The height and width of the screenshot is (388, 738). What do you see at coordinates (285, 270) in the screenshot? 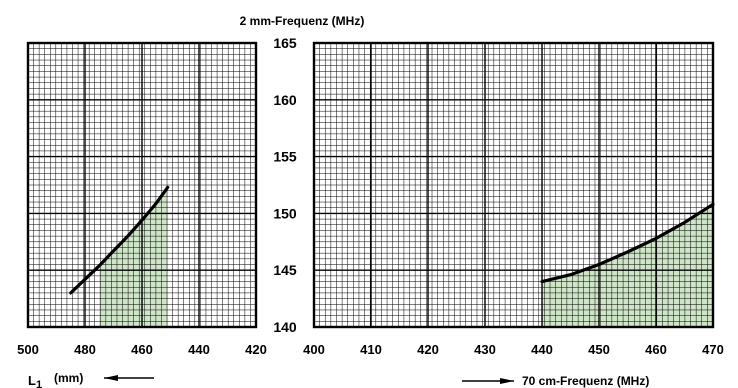
I see `y-tick-label: 145` at bounding box center [285, 270].